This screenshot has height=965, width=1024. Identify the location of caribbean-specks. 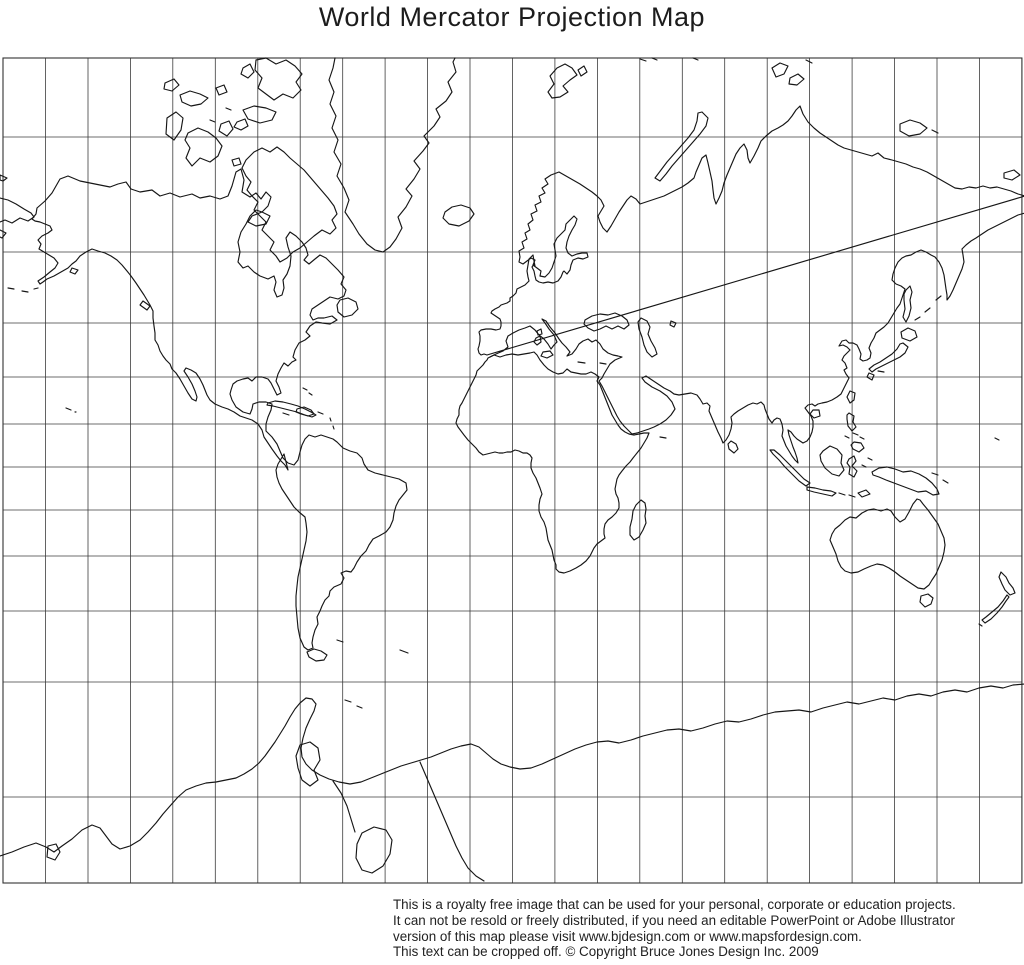
(308, 408).